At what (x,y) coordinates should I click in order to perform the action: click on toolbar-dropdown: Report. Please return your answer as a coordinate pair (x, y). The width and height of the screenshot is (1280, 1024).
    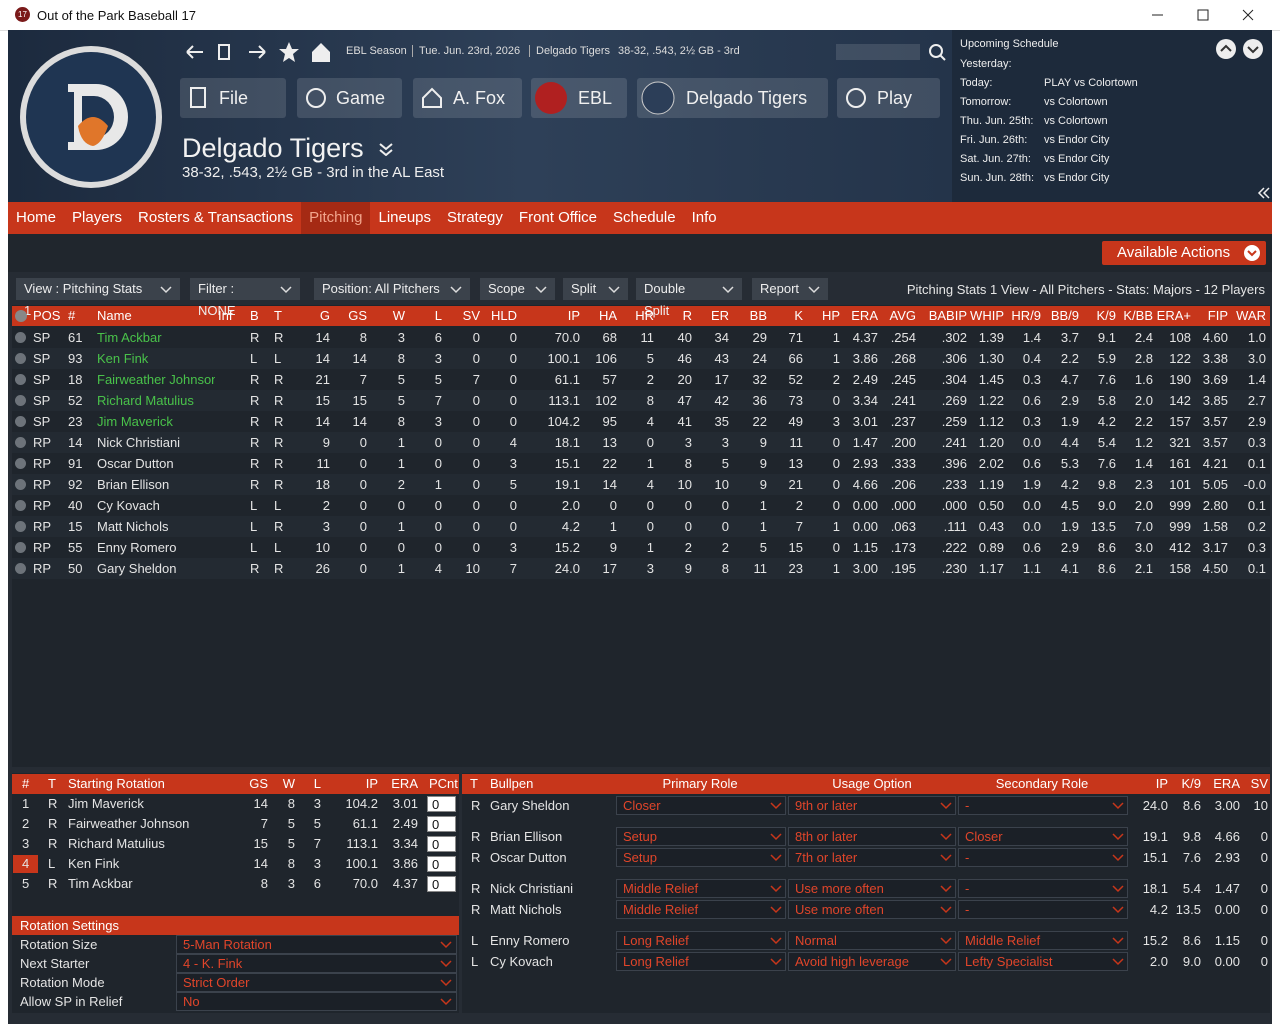
    Looking at the image, I should click on (790, 289).